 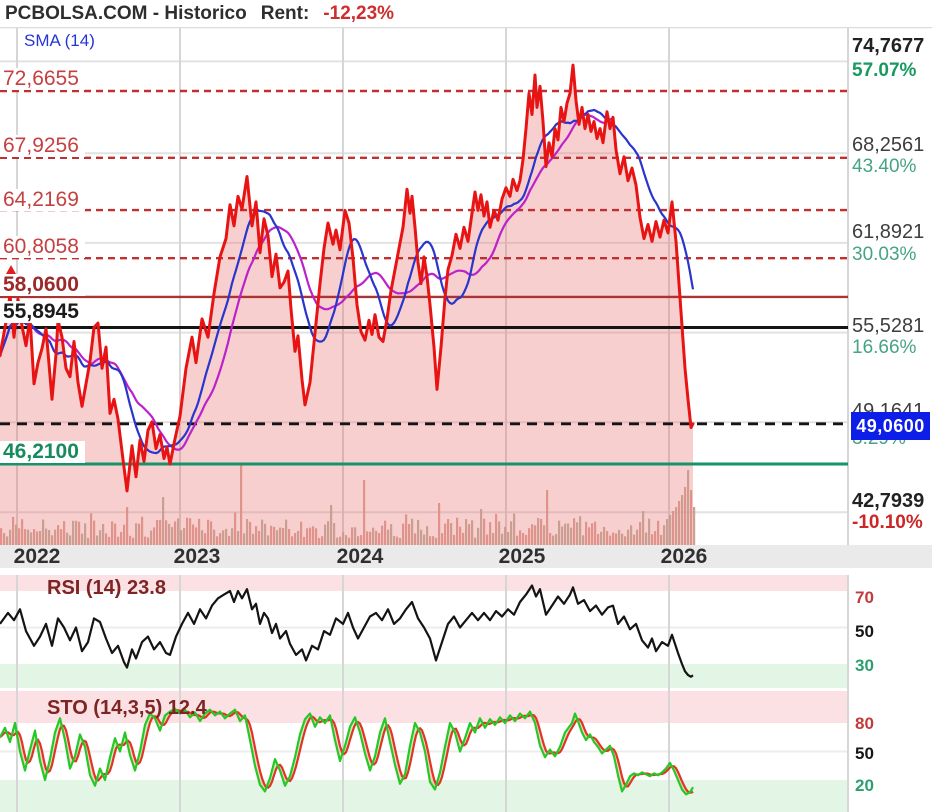 I want to click on sto-tick-80: 80, so click(x=864, y=723).